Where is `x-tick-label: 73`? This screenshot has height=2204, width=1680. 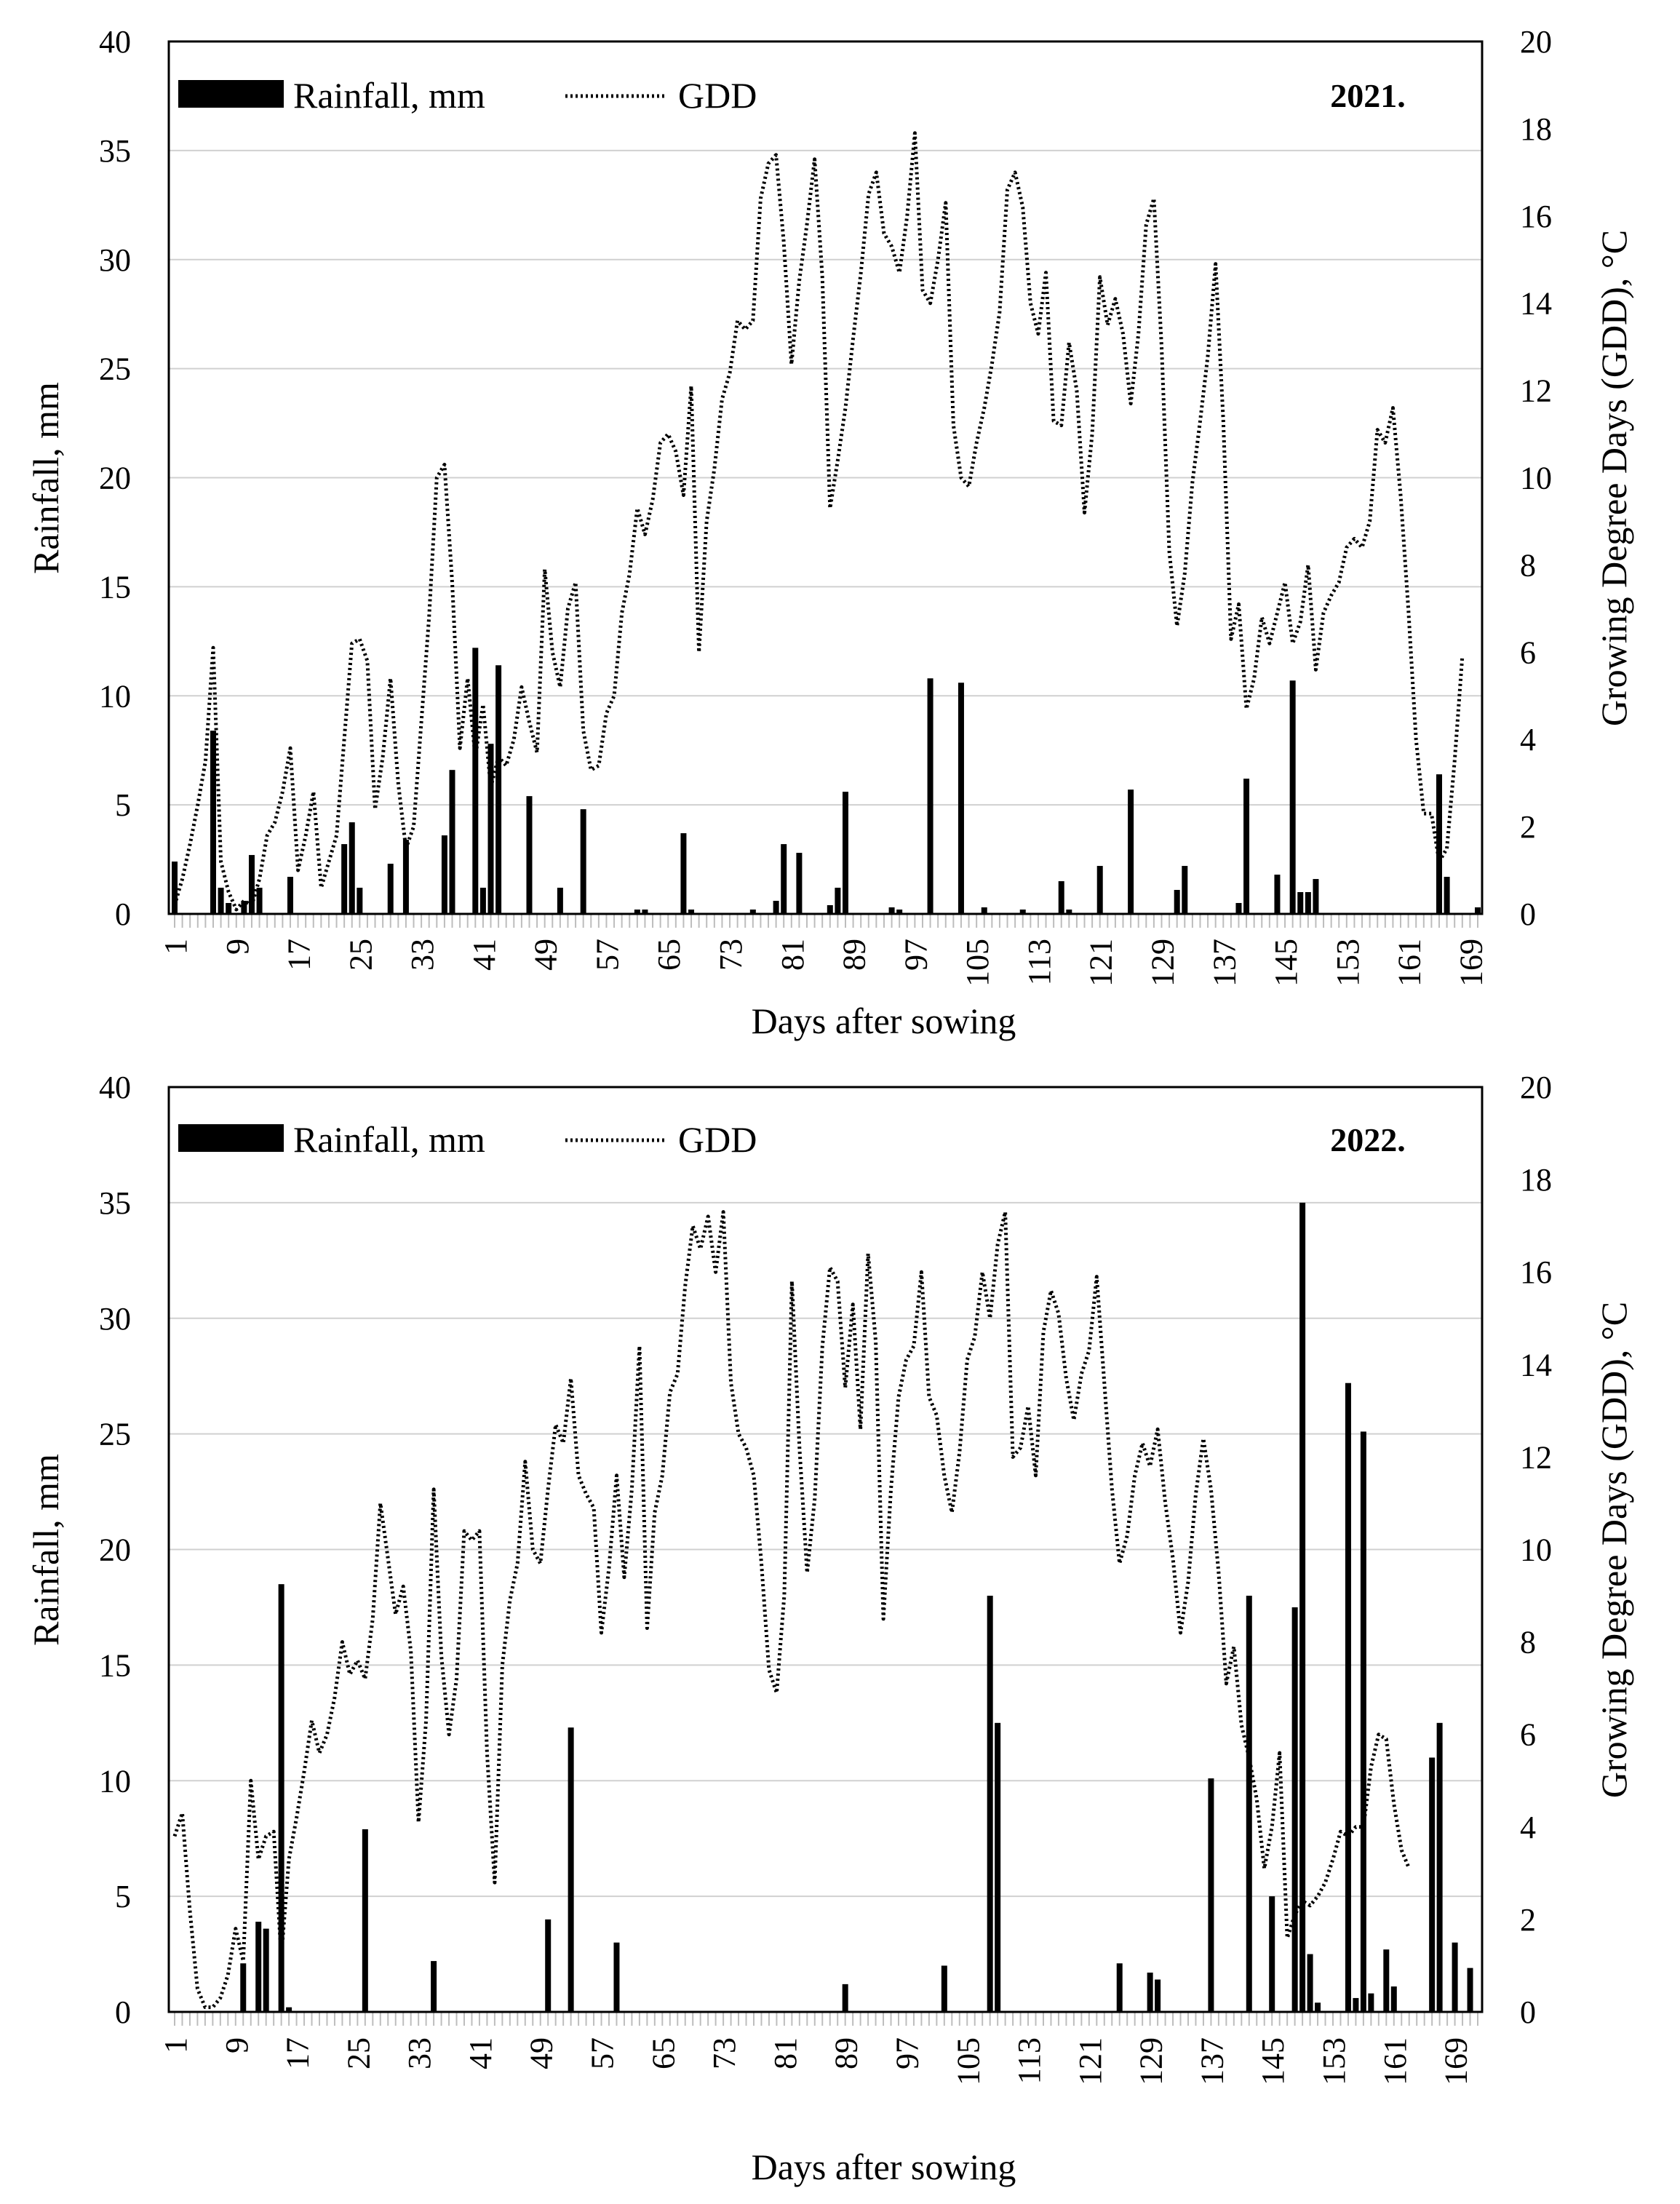
x-tick-label: 73 is located at coordinates (731, 955).